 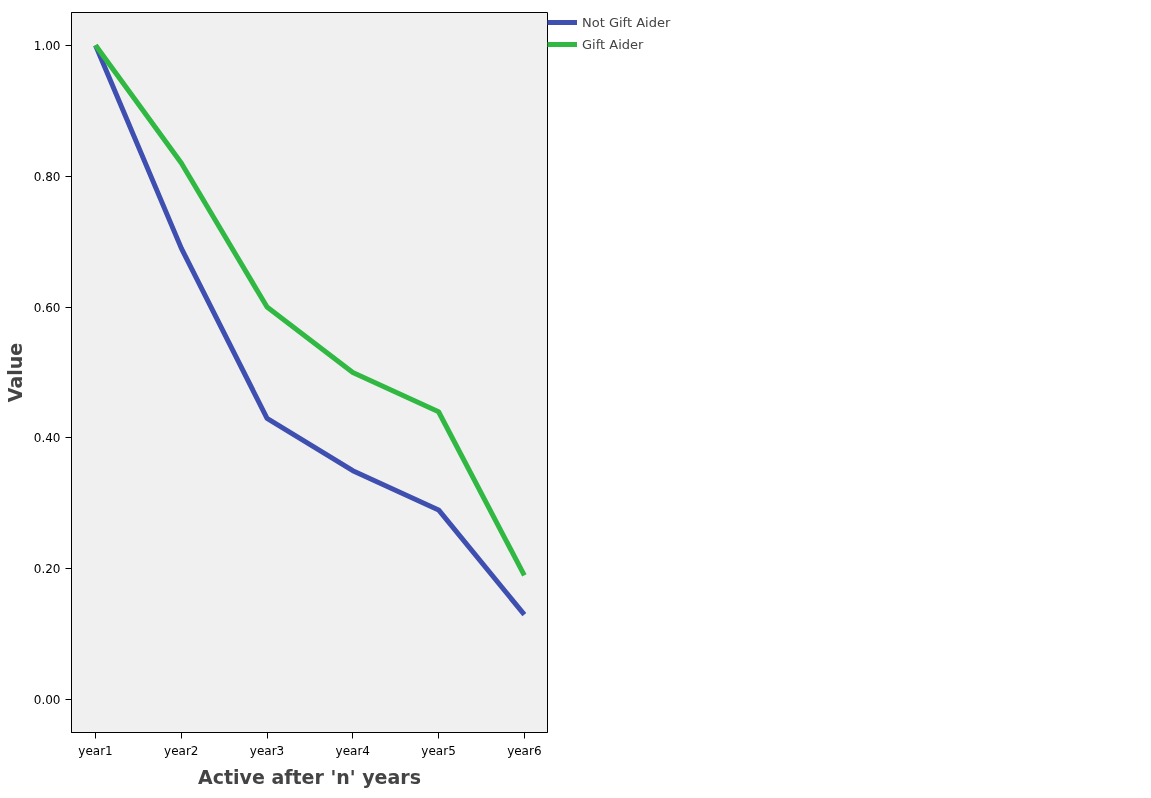 I want to click on x-tick-label: year2, so click(x=181, y=750).